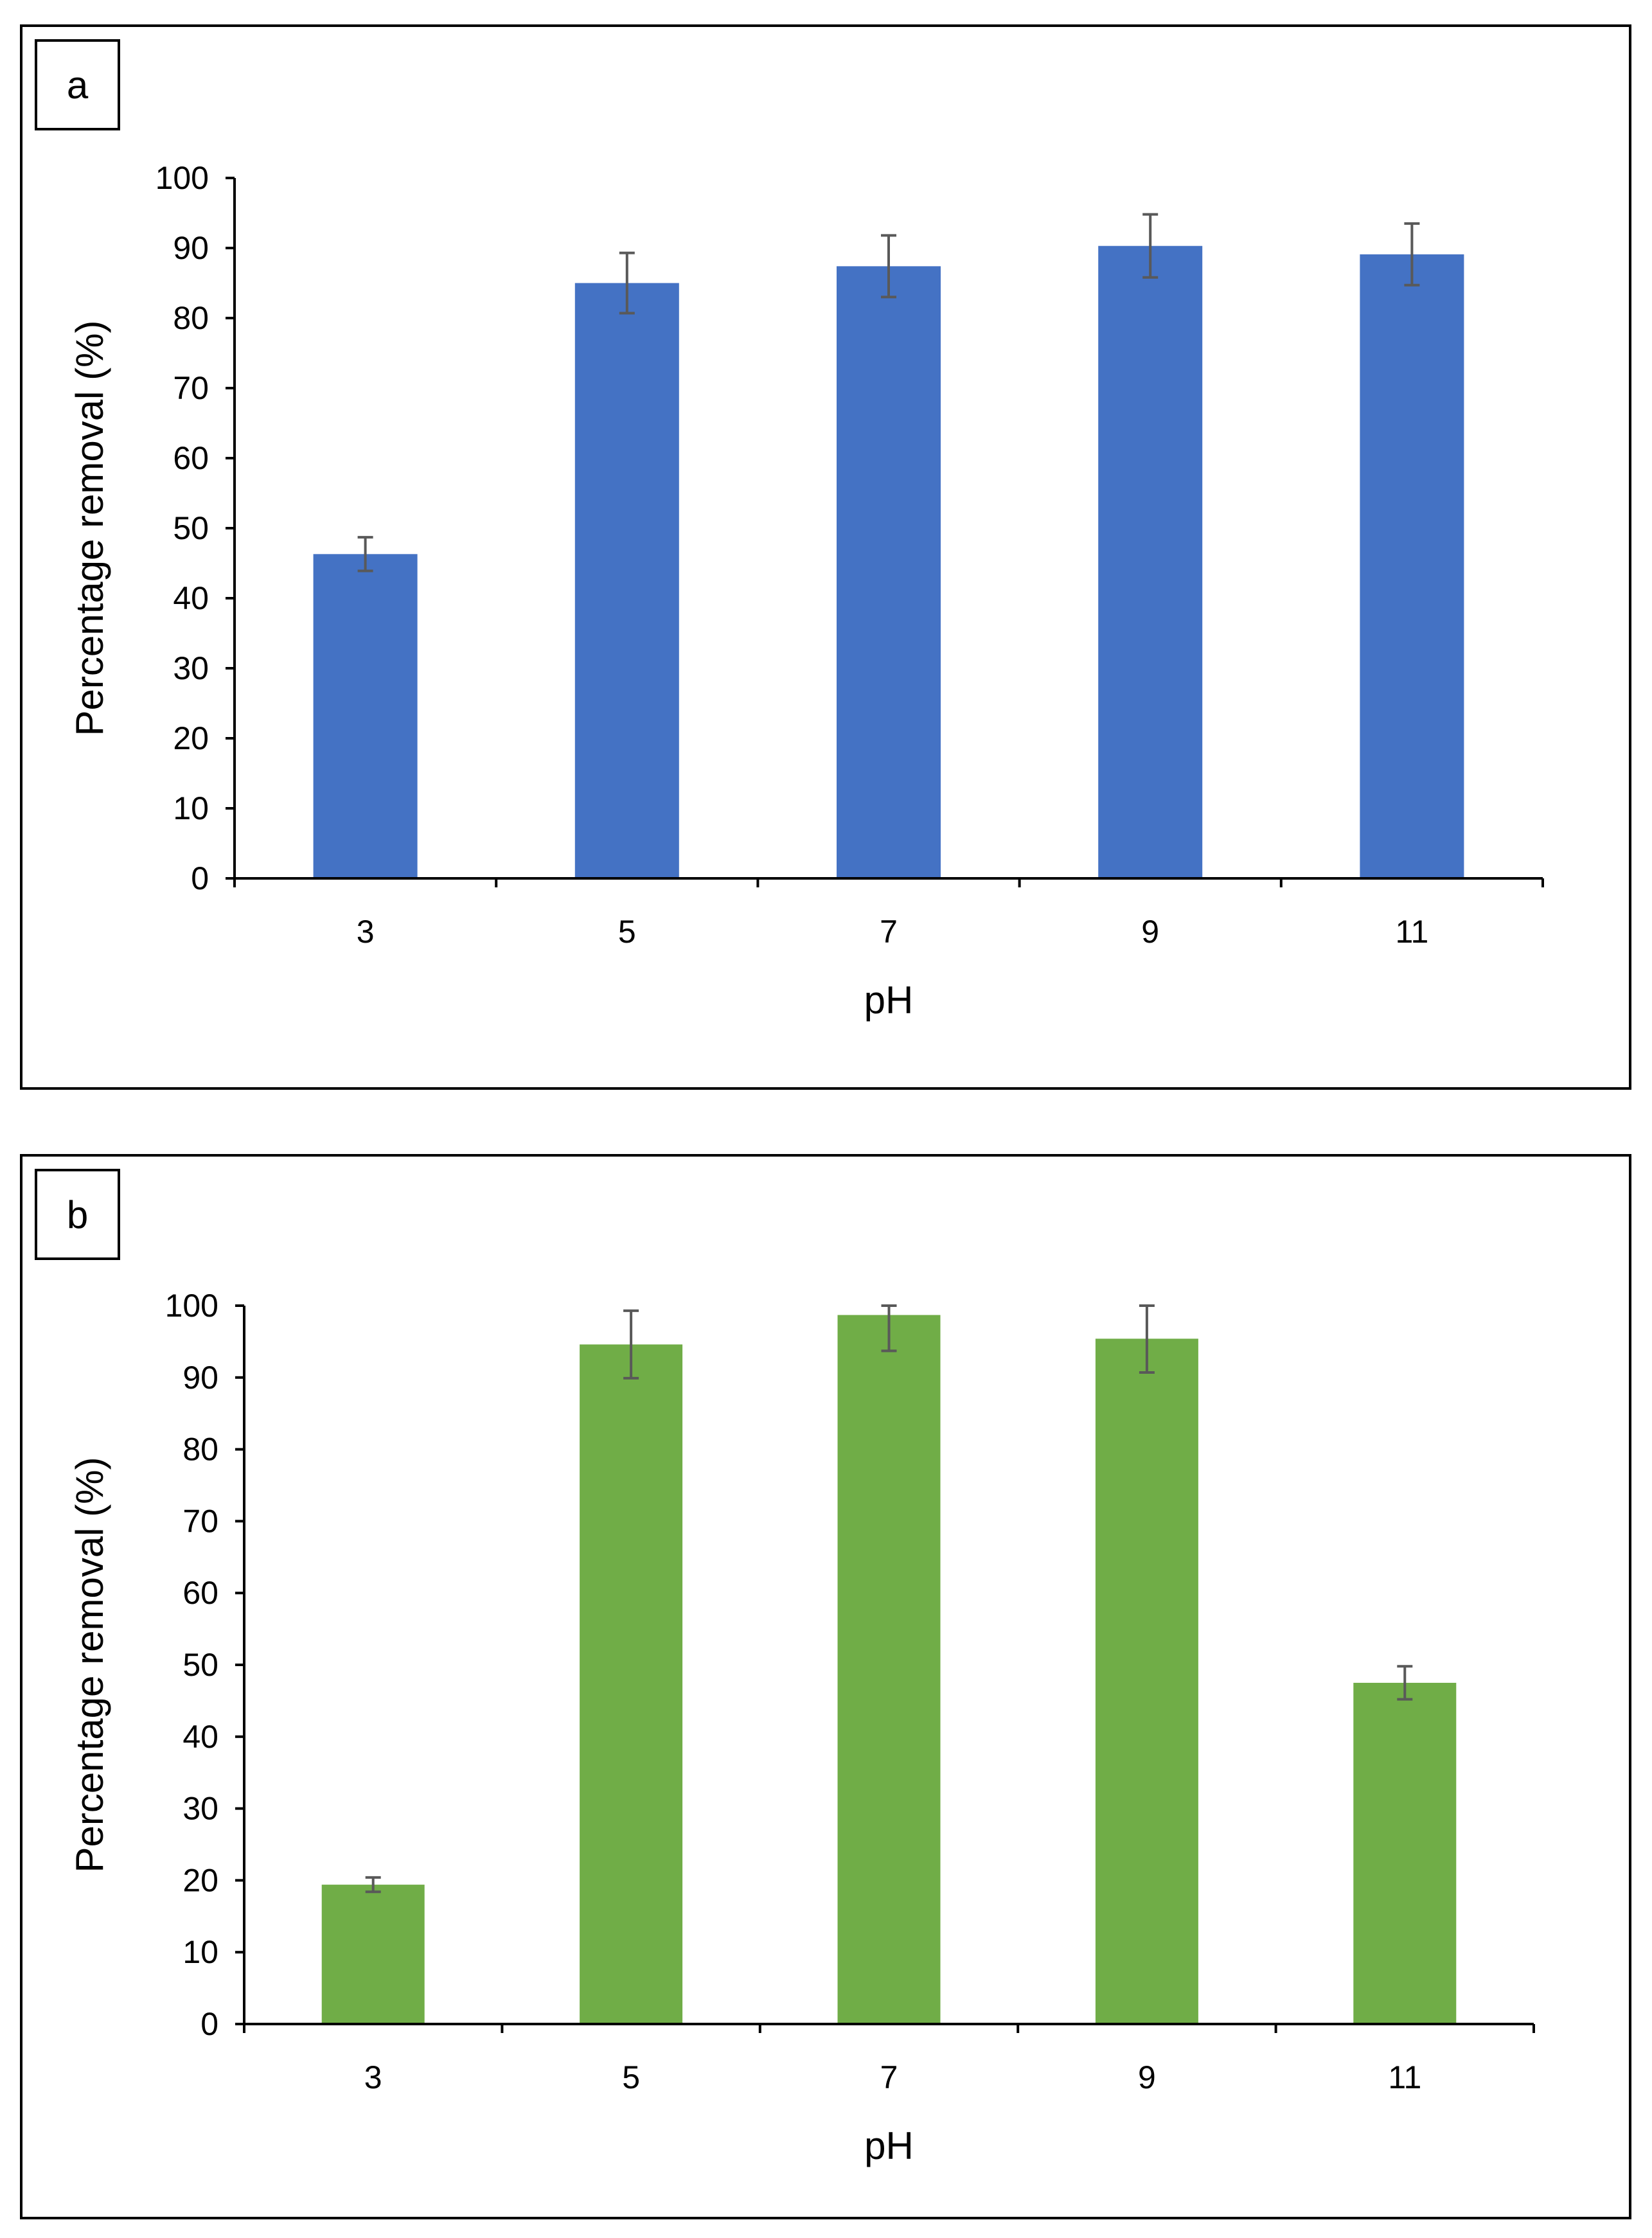 The height and width of the screenshot is (2238, 1652). I want to click on x-axis-title-a: pH, so click(889, 1000).